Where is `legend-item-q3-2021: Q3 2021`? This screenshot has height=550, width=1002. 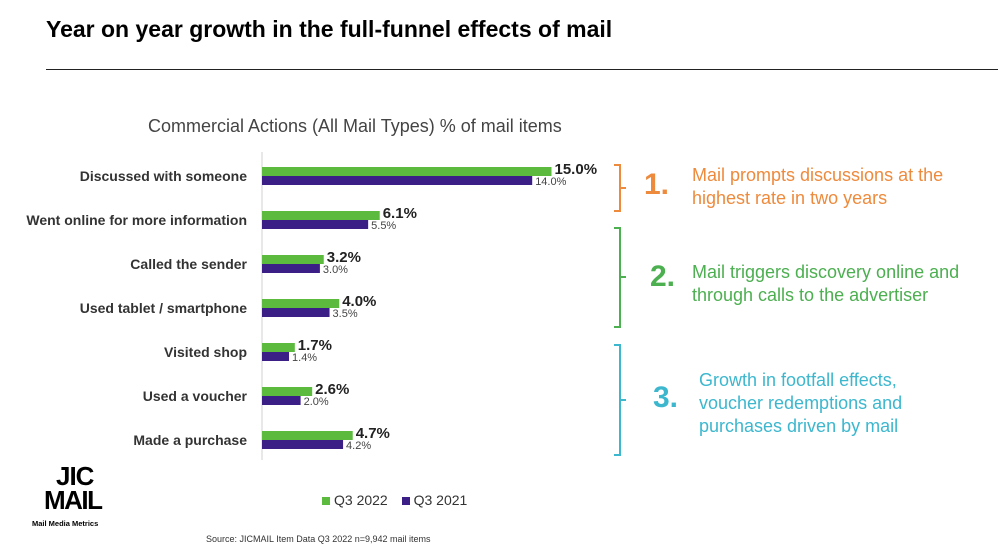
legend-item-q3-2021: Q3 2021 is located at coordinates (434, 500).